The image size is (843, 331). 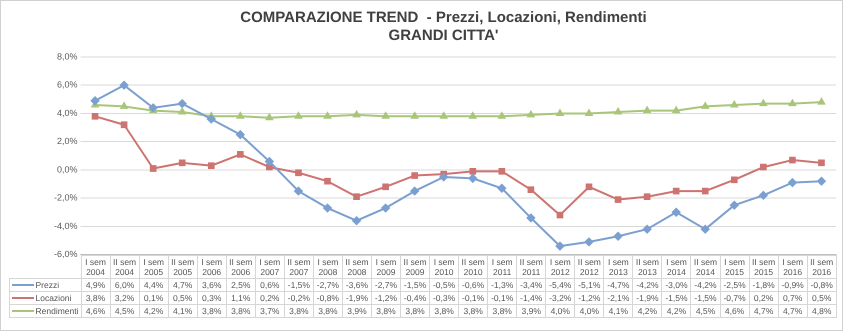 What do you see at coordinates (531, 285) in the screenshot?
I see `data-label: -3,4%` at bounding box center [531, 285].